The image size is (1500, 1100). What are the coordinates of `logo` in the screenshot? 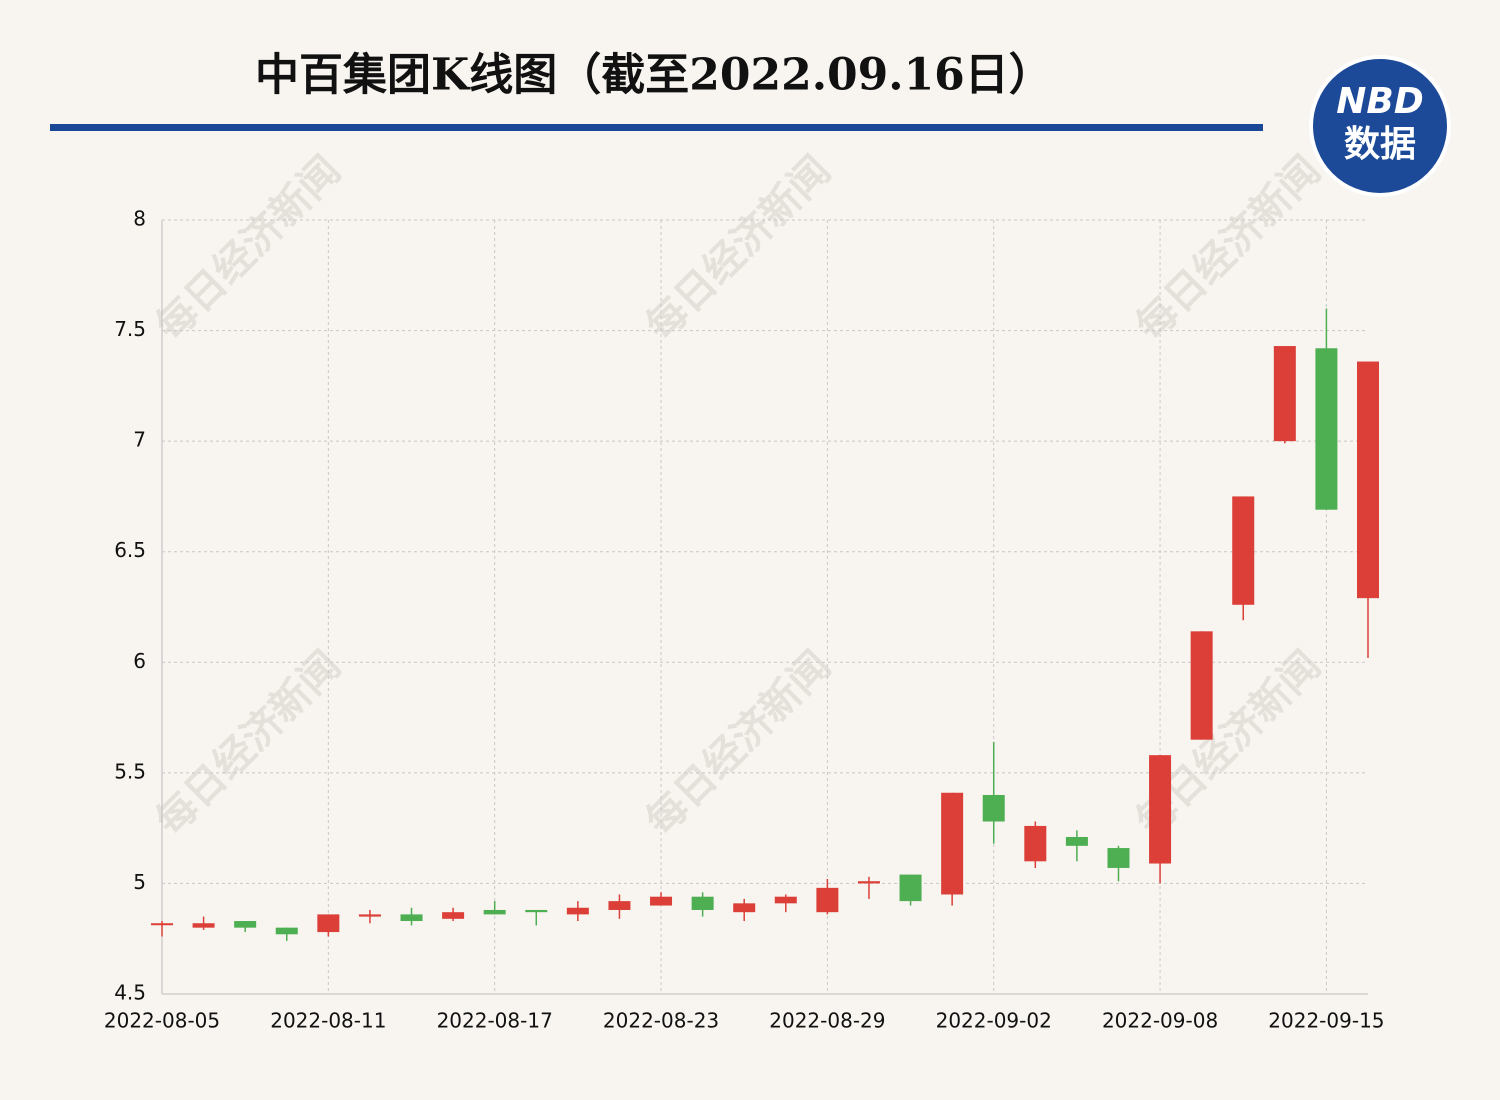 It's located at (1380, 126).